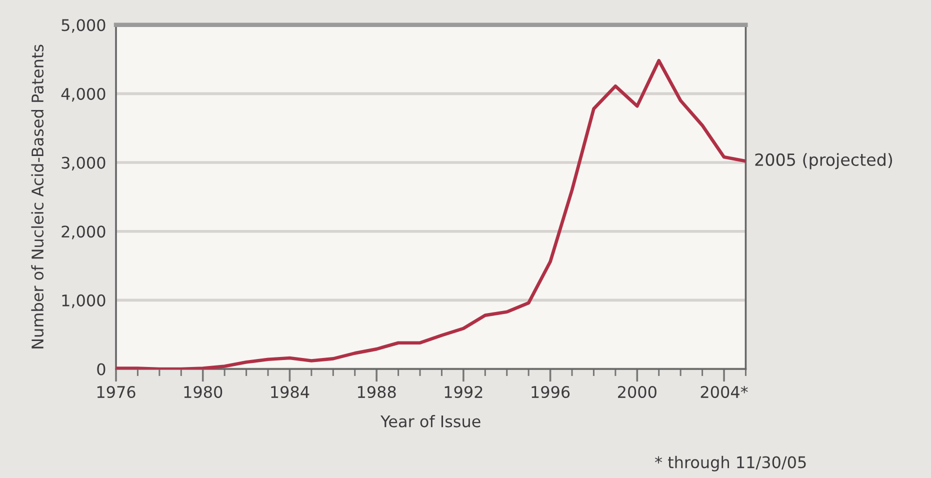 The height and width of the screenshot is (478, 931). I want to click on x-tick-label: 1984, so click(290, 392).